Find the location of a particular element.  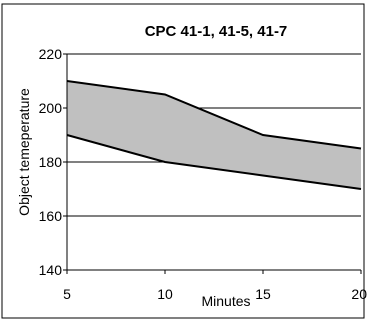

x-tick-label: 10 is located at coordinates (165, 294).